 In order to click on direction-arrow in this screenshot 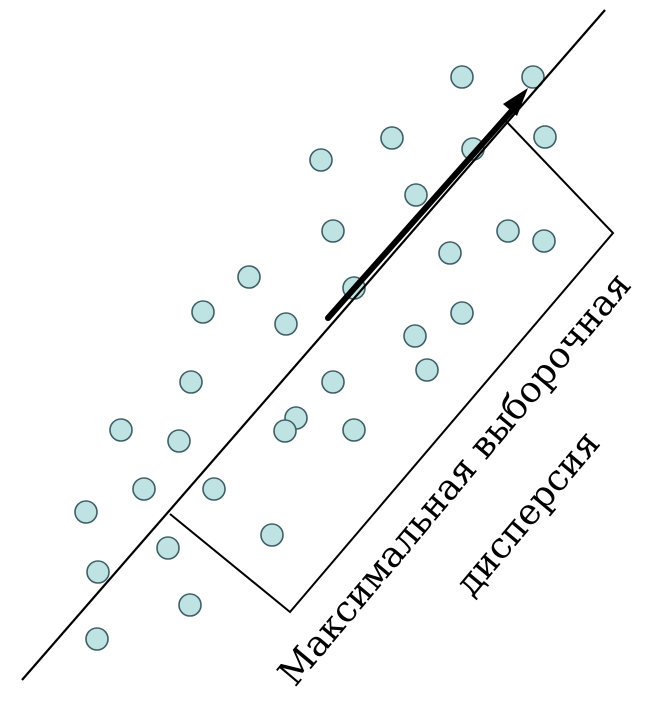, I will do `click(422, 212)`.